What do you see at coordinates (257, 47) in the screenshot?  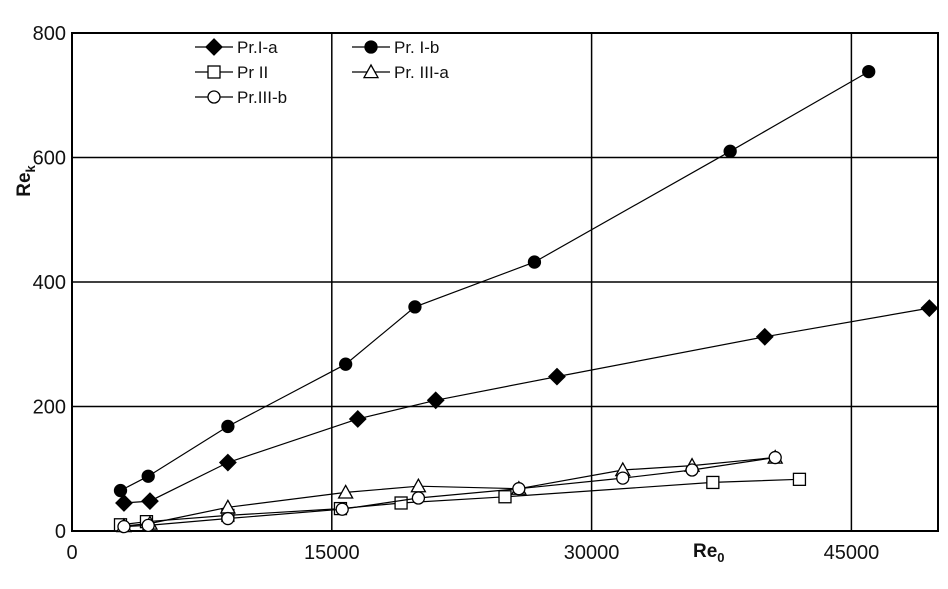 I see `legend-label: Pr.I-a` at bounding box center [257, 47].